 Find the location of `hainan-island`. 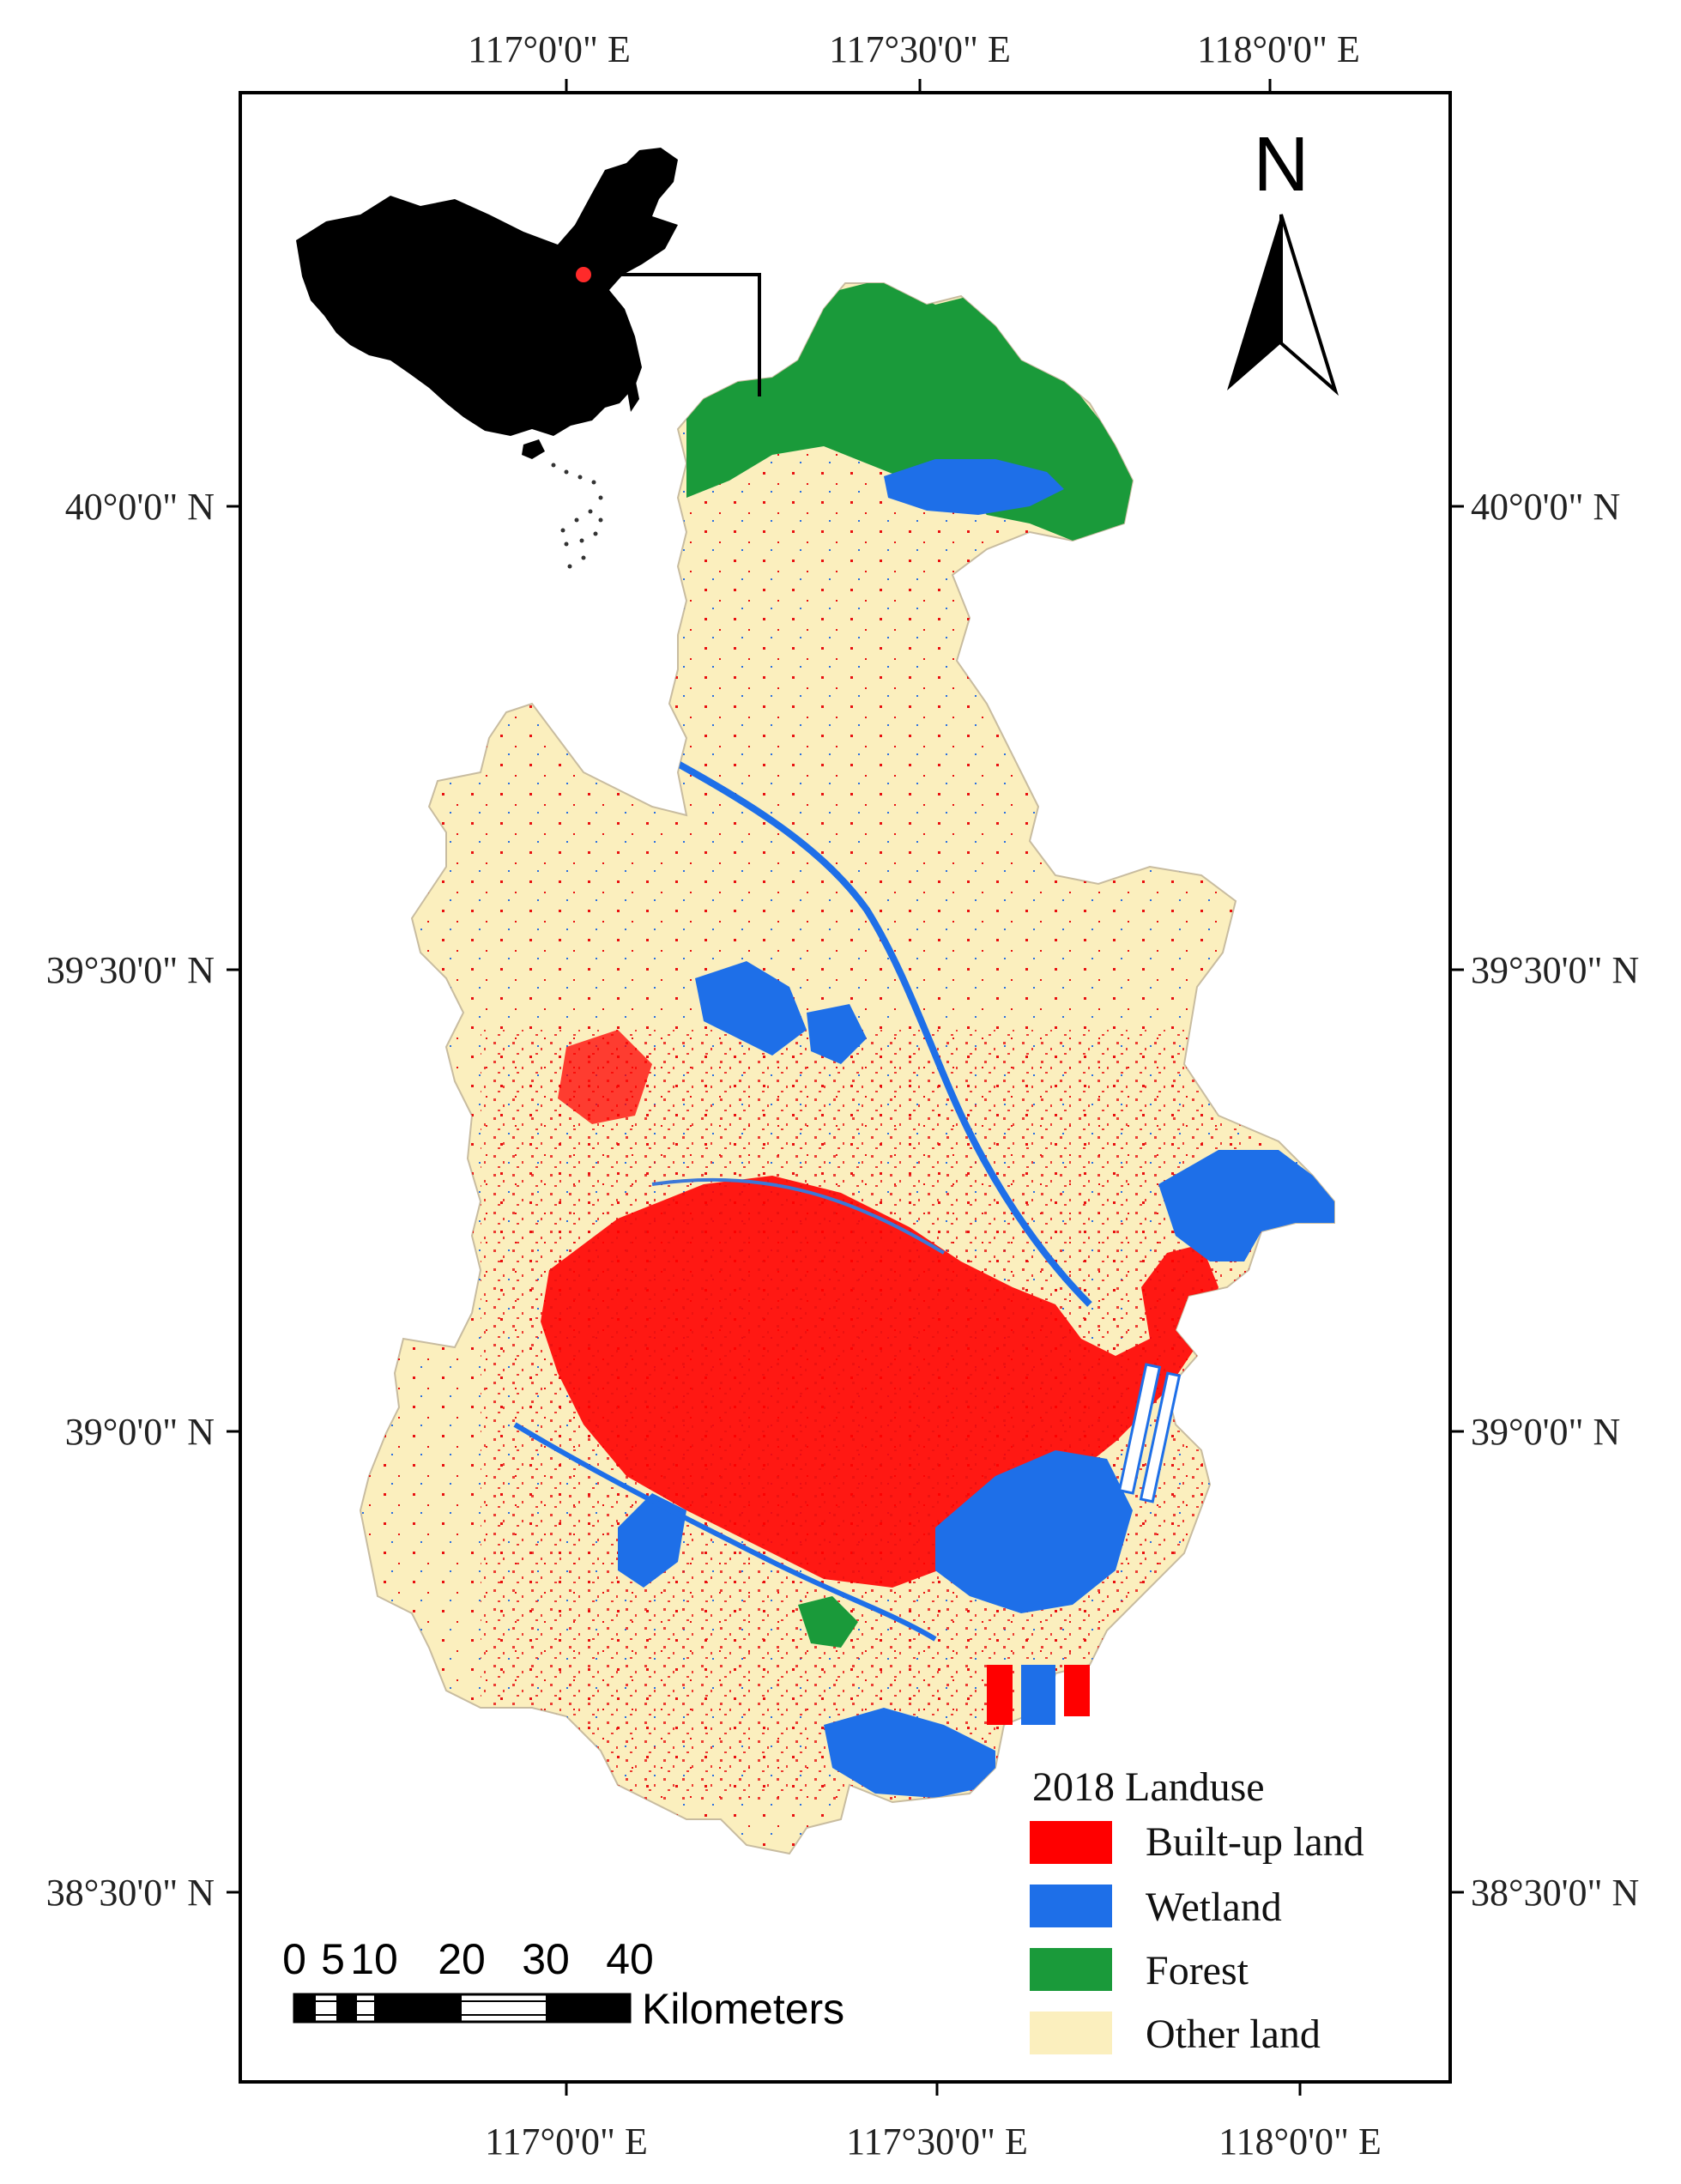

hainan-island is located at coordinates (533, 449).